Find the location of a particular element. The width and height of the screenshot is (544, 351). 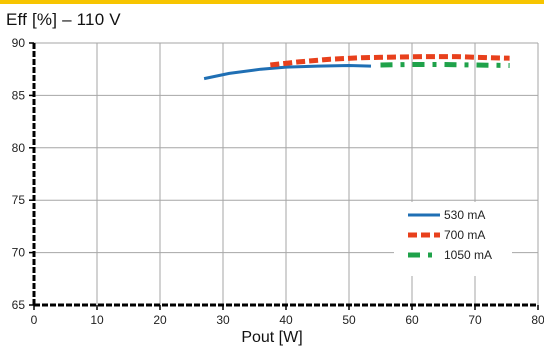

x-tick-label: 80 is located at coordinates (537, 320).